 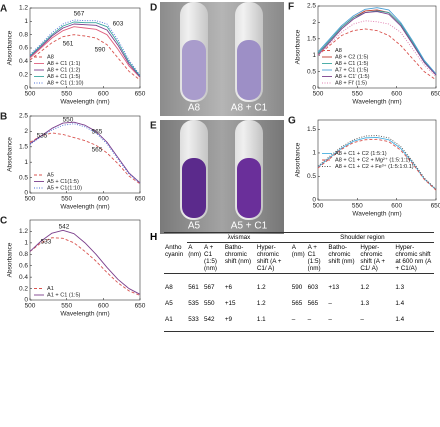 I want to click on legend-label: A5 + C1(1:10), so click(x=64, y=188).